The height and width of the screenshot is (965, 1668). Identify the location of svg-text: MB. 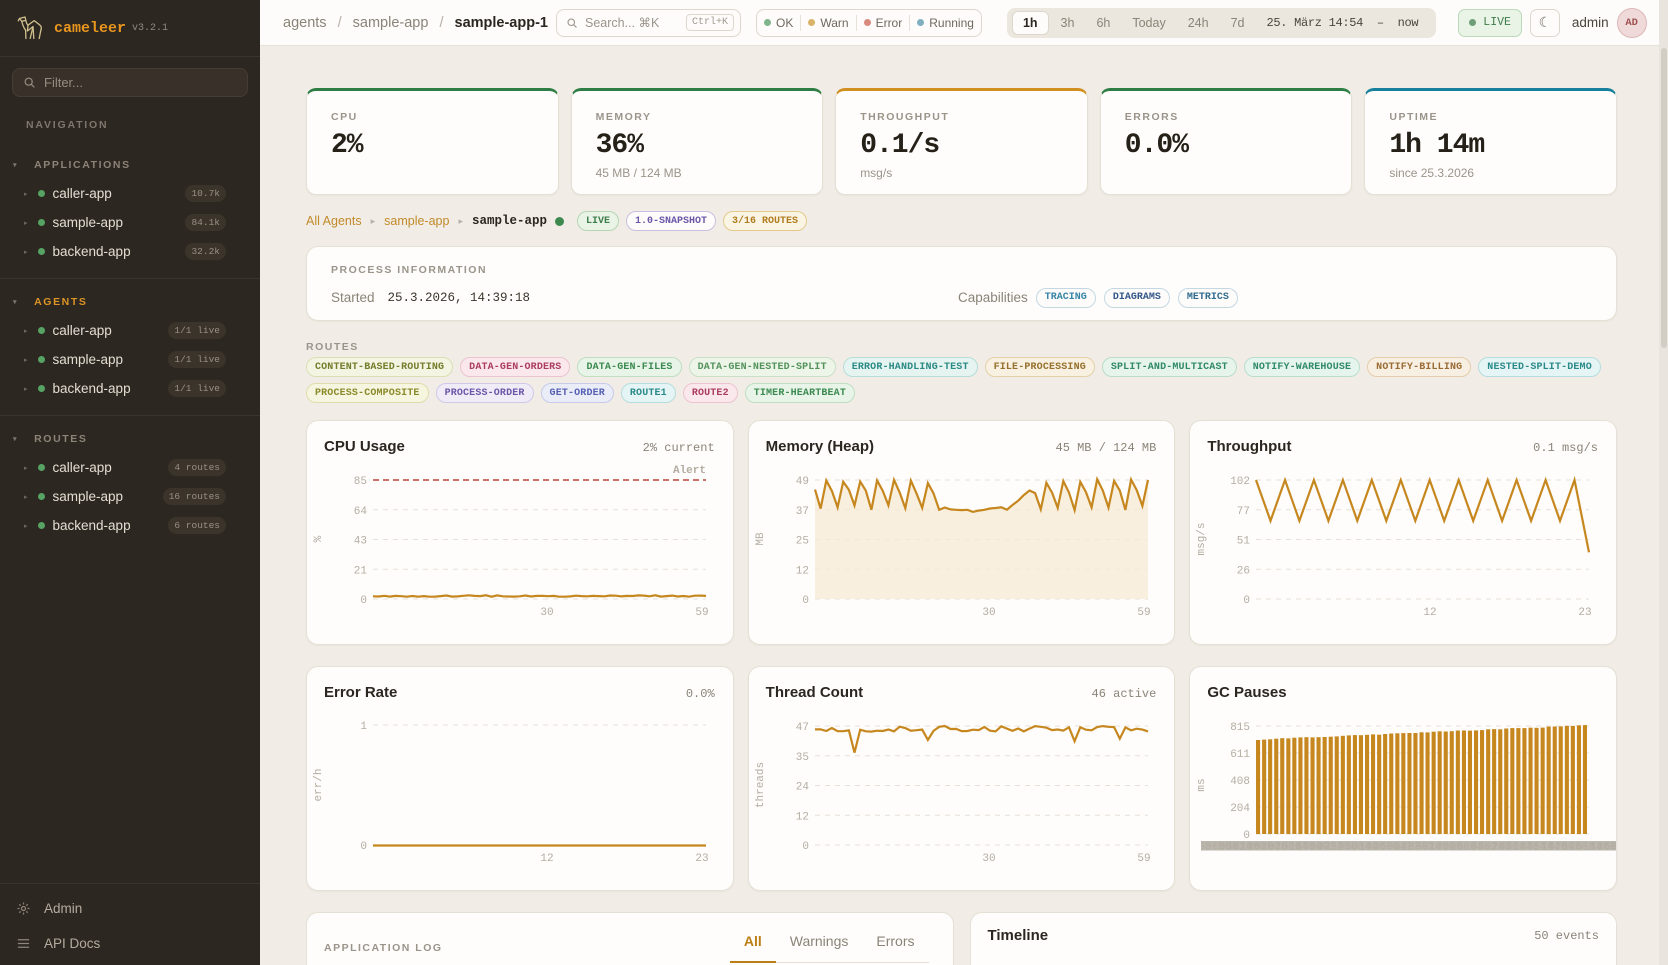
(761, 539).